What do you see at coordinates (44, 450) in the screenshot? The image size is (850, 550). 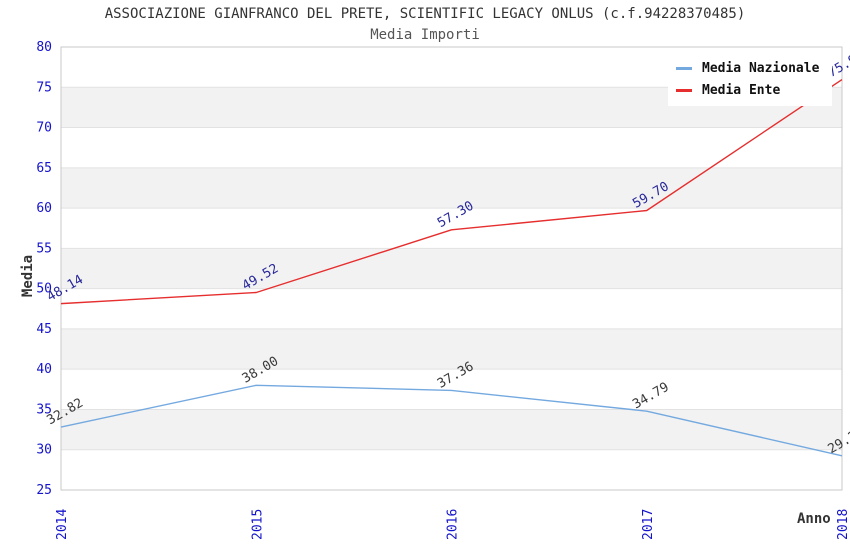 I see `y-tick-label: 30` at bounding box center [44, 450].